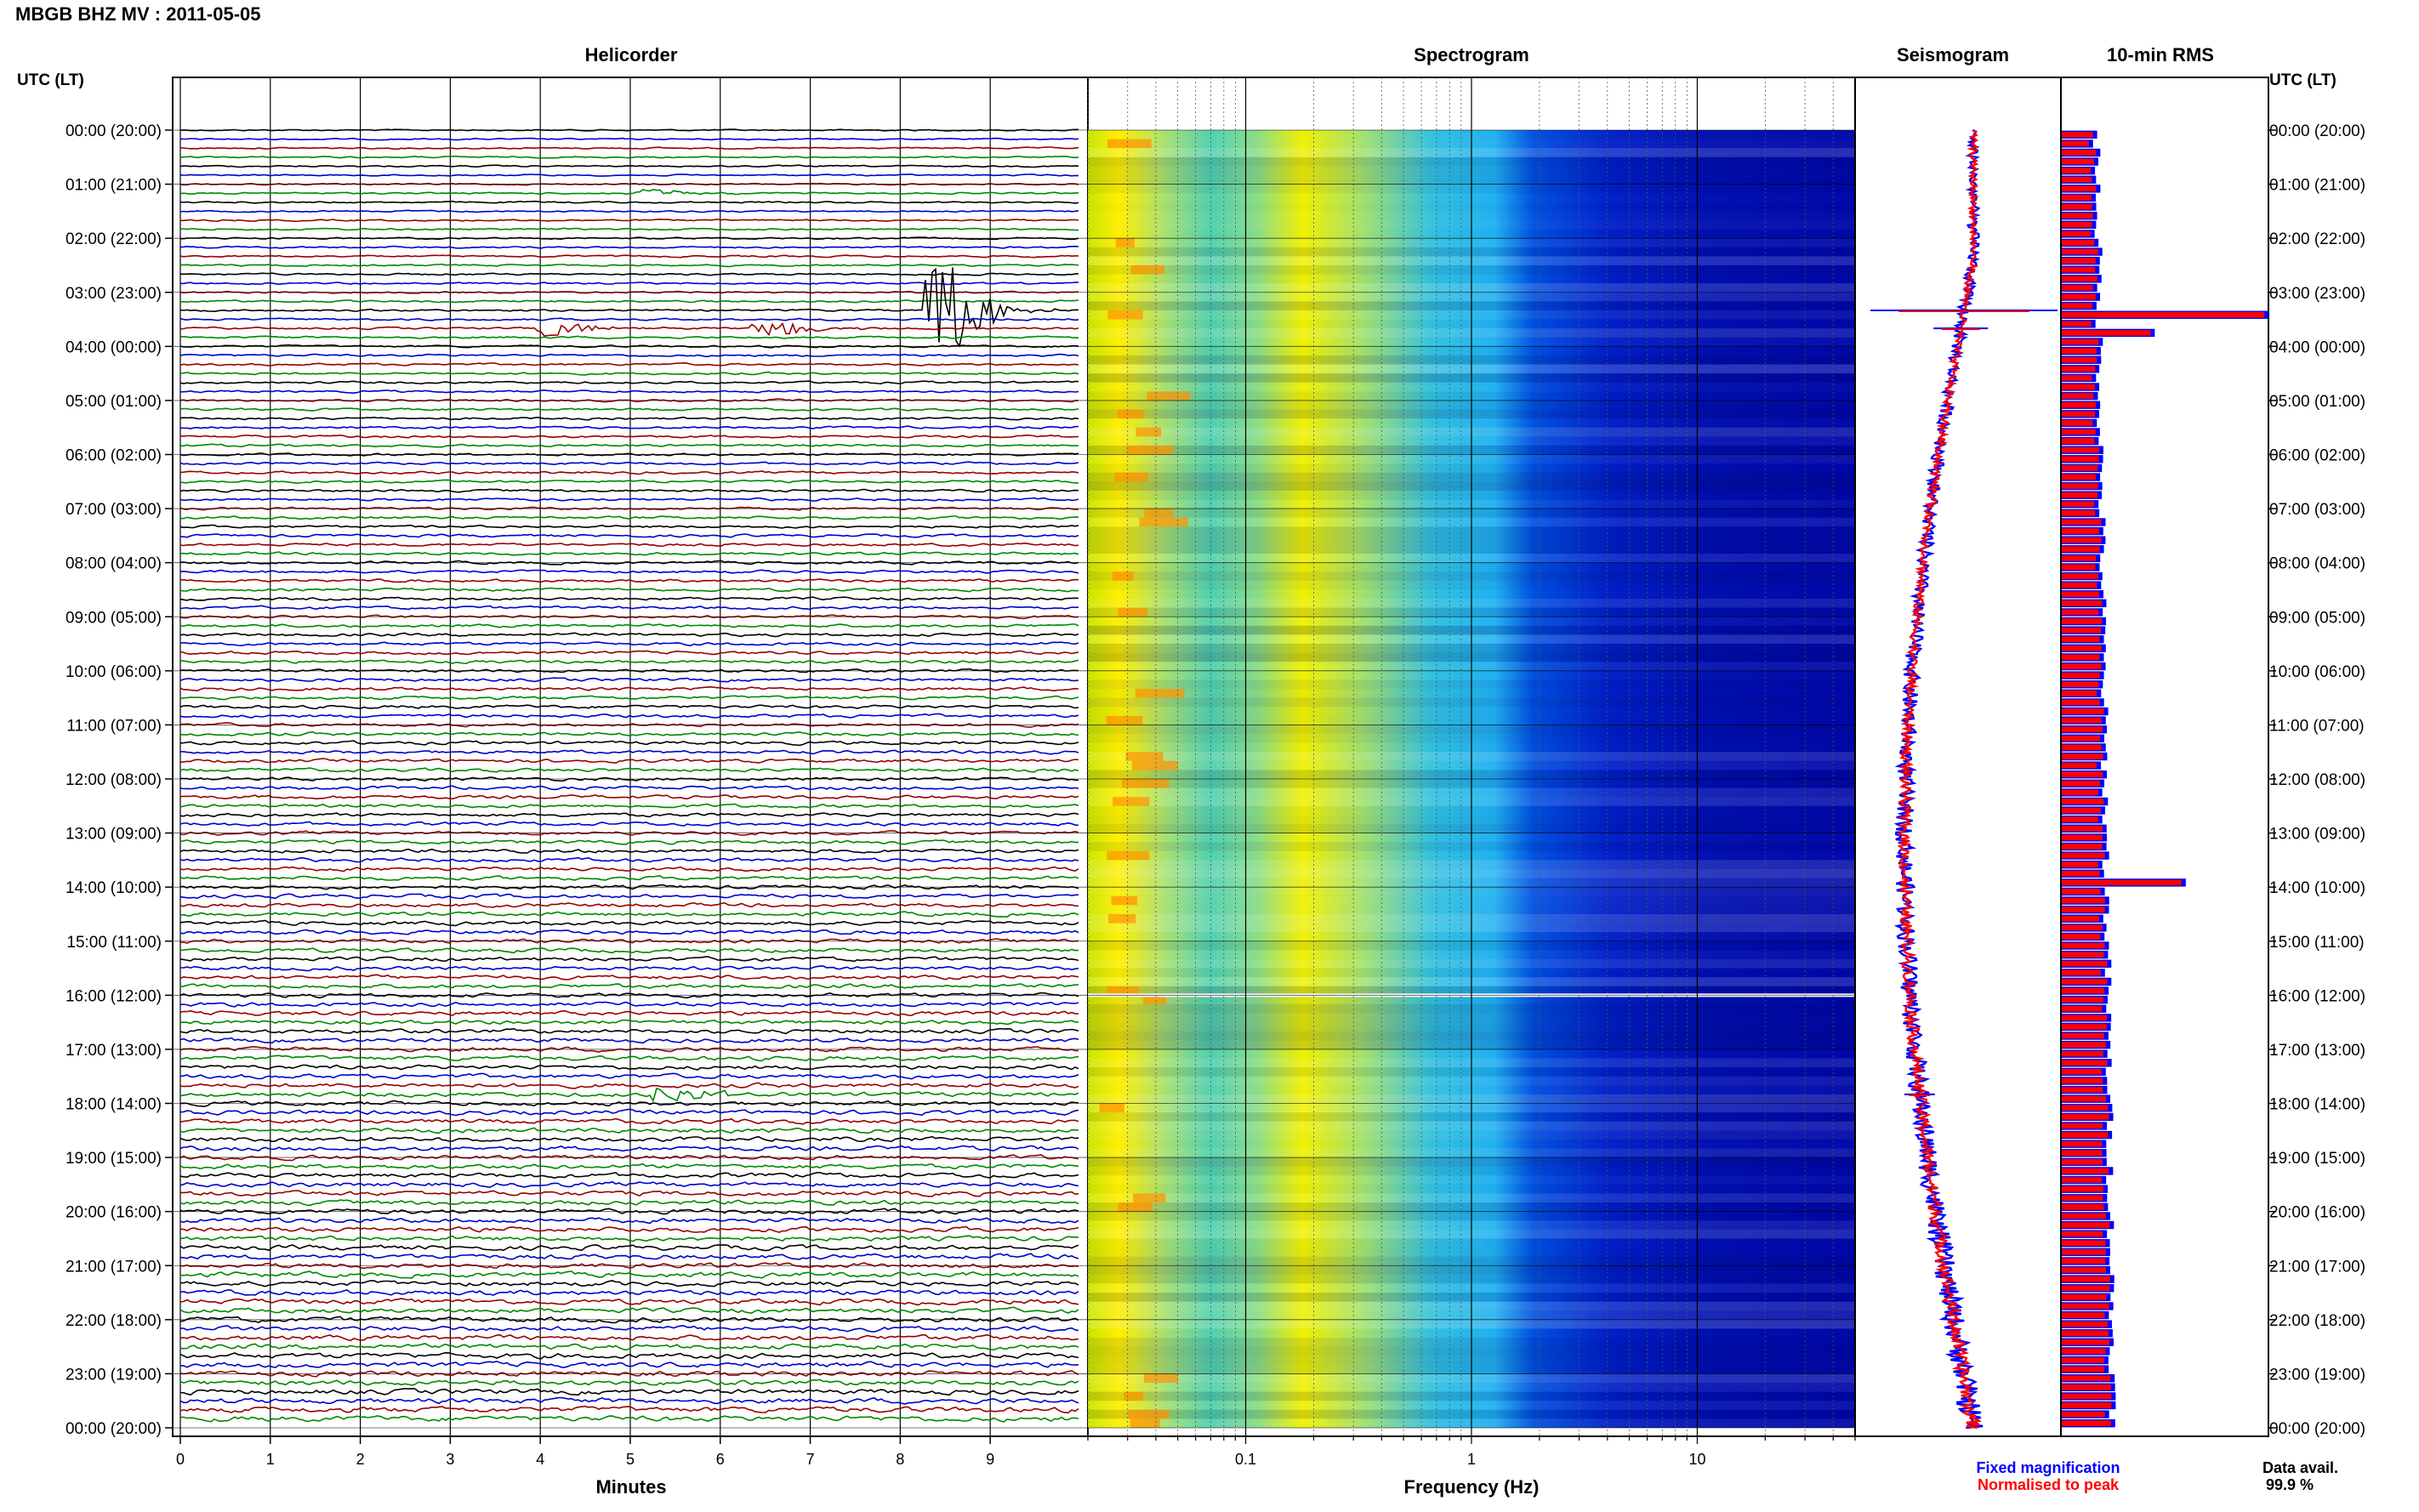  I want to click on time-tick-label: 09:00 (05:00), so click(113, 618).